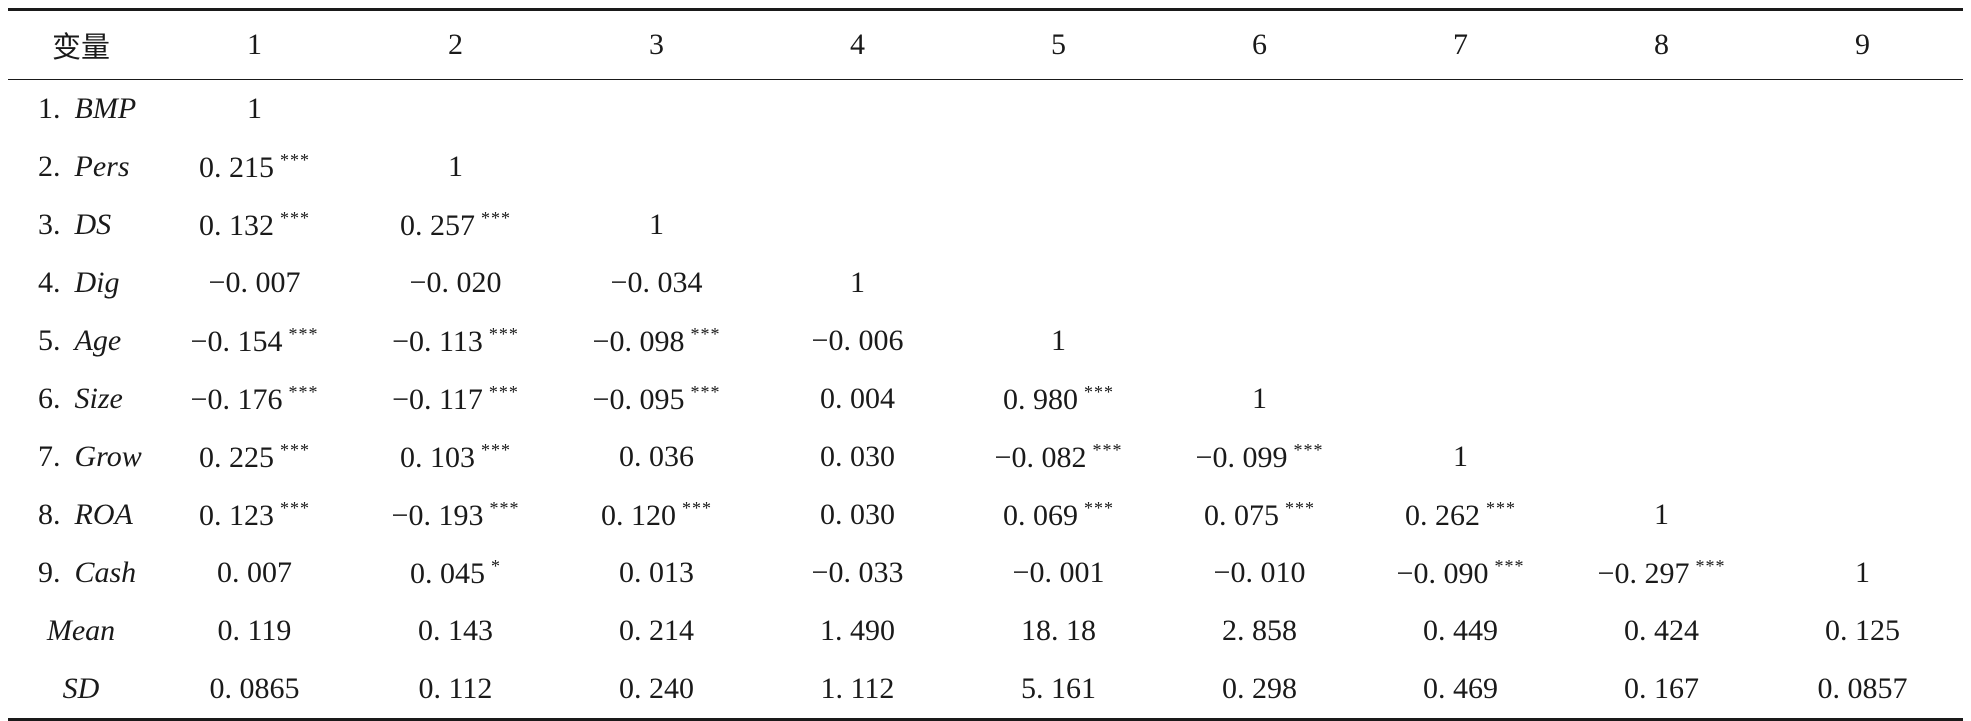 This screenshot has width=1971, height=721. What do you see at coordinates (81, 283) in the screenshot?
I see `row-label: 4. Dig` at bounding box center [81, 283].